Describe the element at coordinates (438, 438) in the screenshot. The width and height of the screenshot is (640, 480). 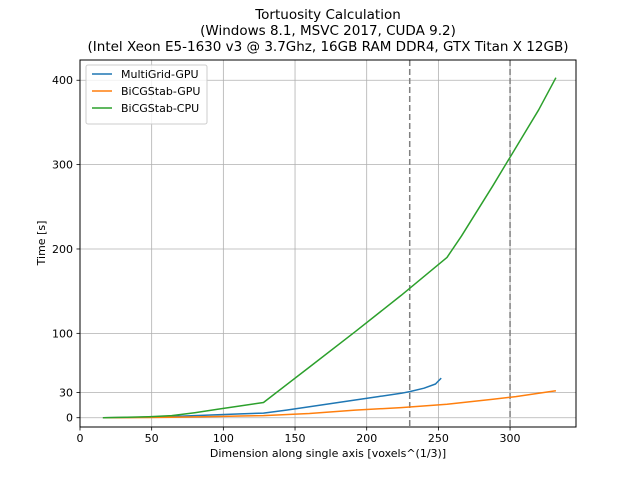
I see `x-tick-label: 250` at that location.